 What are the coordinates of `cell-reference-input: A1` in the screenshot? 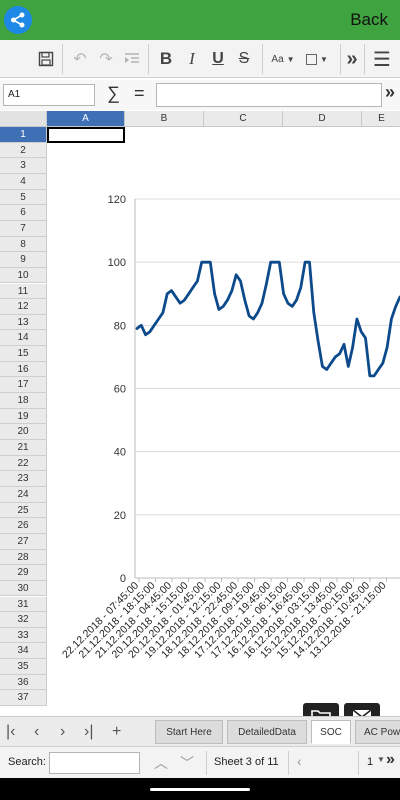 It's located at (49, 95).